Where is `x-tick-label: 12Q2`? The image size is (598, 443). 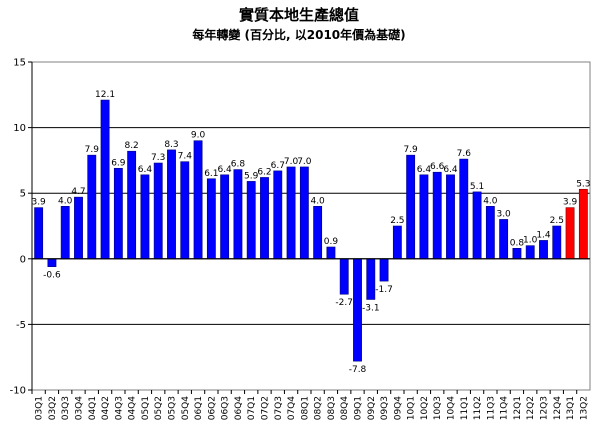 x-tick-label: 12Q2 is located at coordinates (531, 408).